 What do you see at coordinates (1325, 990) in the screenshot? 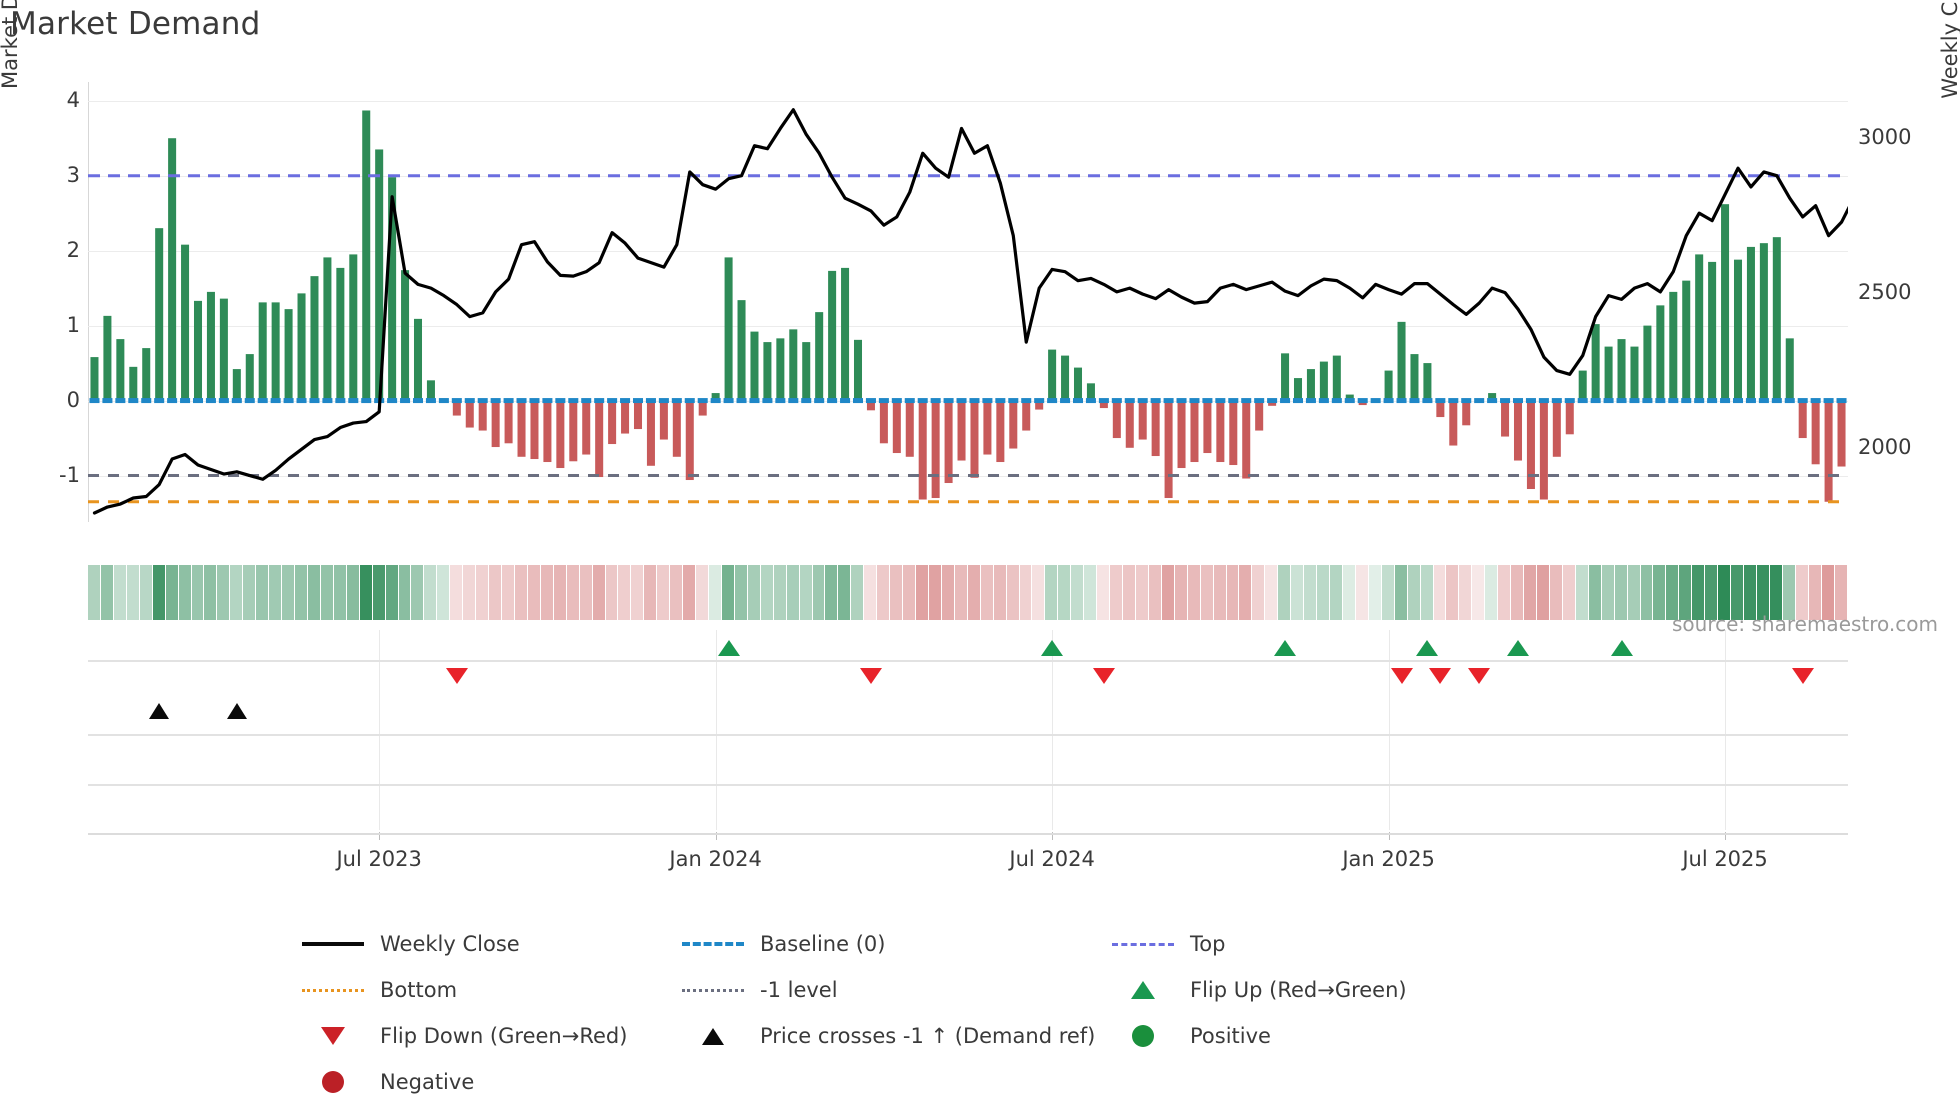
I see `legend-item: Flip Up (Red→Green)` at bounding box center [1325, 990].